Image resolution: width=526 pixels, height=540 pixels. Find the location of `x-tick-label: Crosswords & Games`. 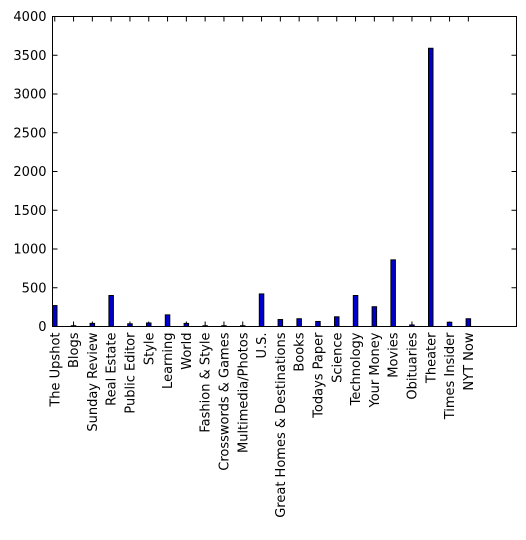

x-tick-label: Crosswords & Games is located at coordinates (224, 401).